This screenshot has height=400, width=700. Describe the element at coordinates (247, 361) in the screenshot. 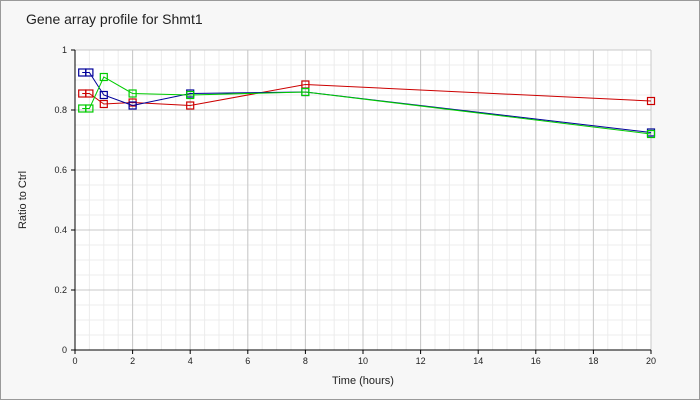

I see `x-tick-label: 6` at that location.